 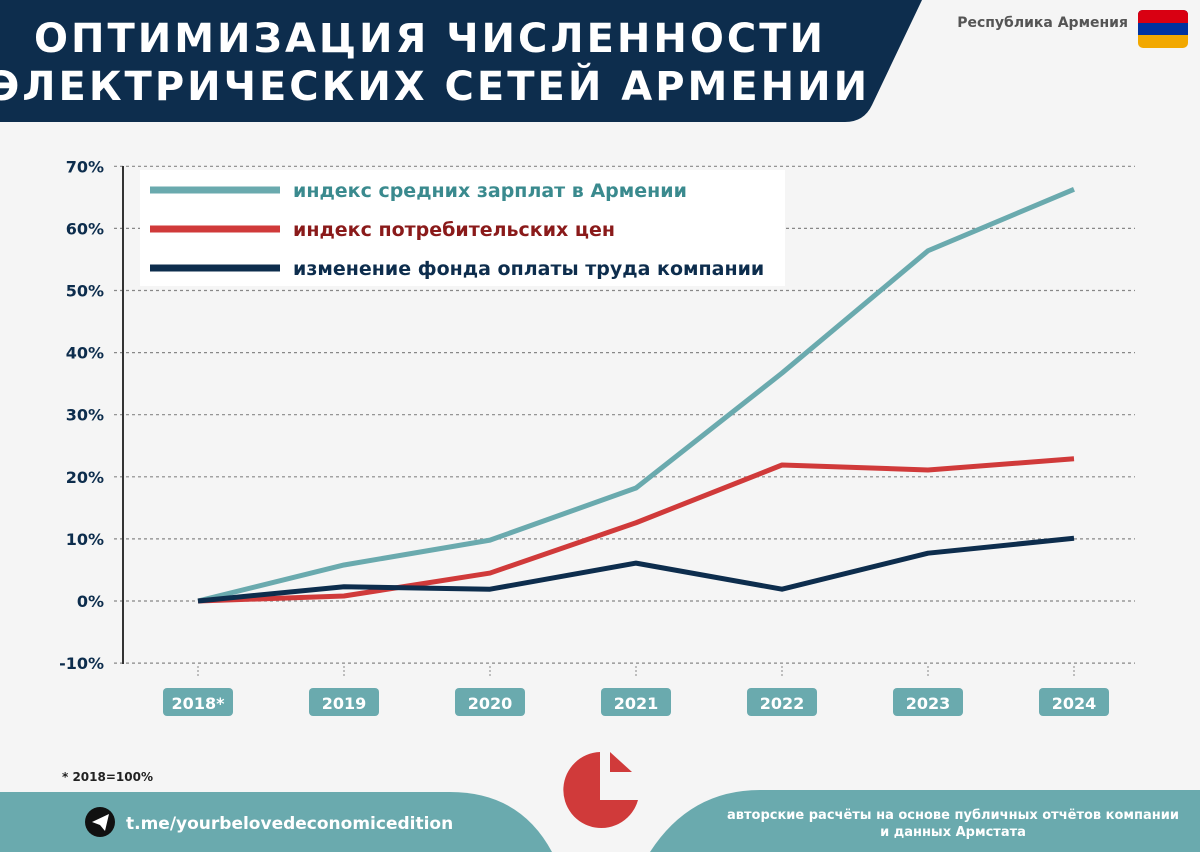 I want to click on x-tick-label: 2018*, so click(x=199, y=703).